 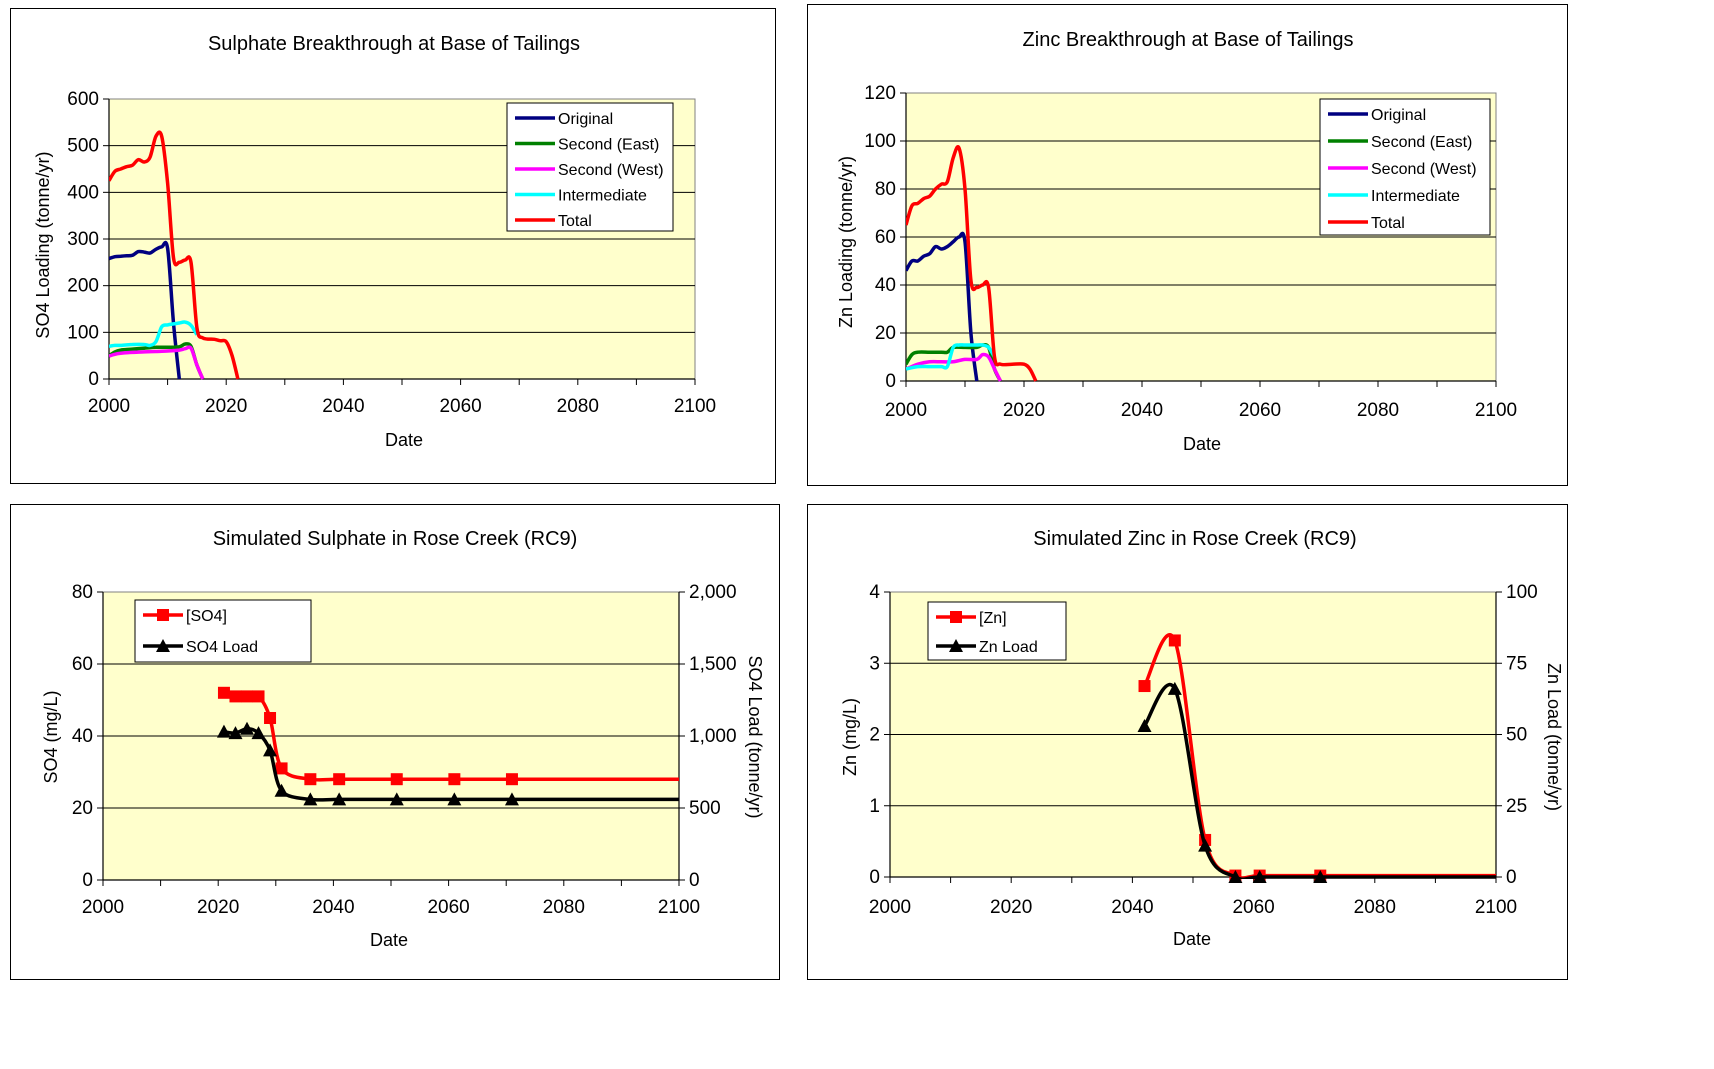 I want to click on y-tick-label: 2, so click(x=874, y=735).